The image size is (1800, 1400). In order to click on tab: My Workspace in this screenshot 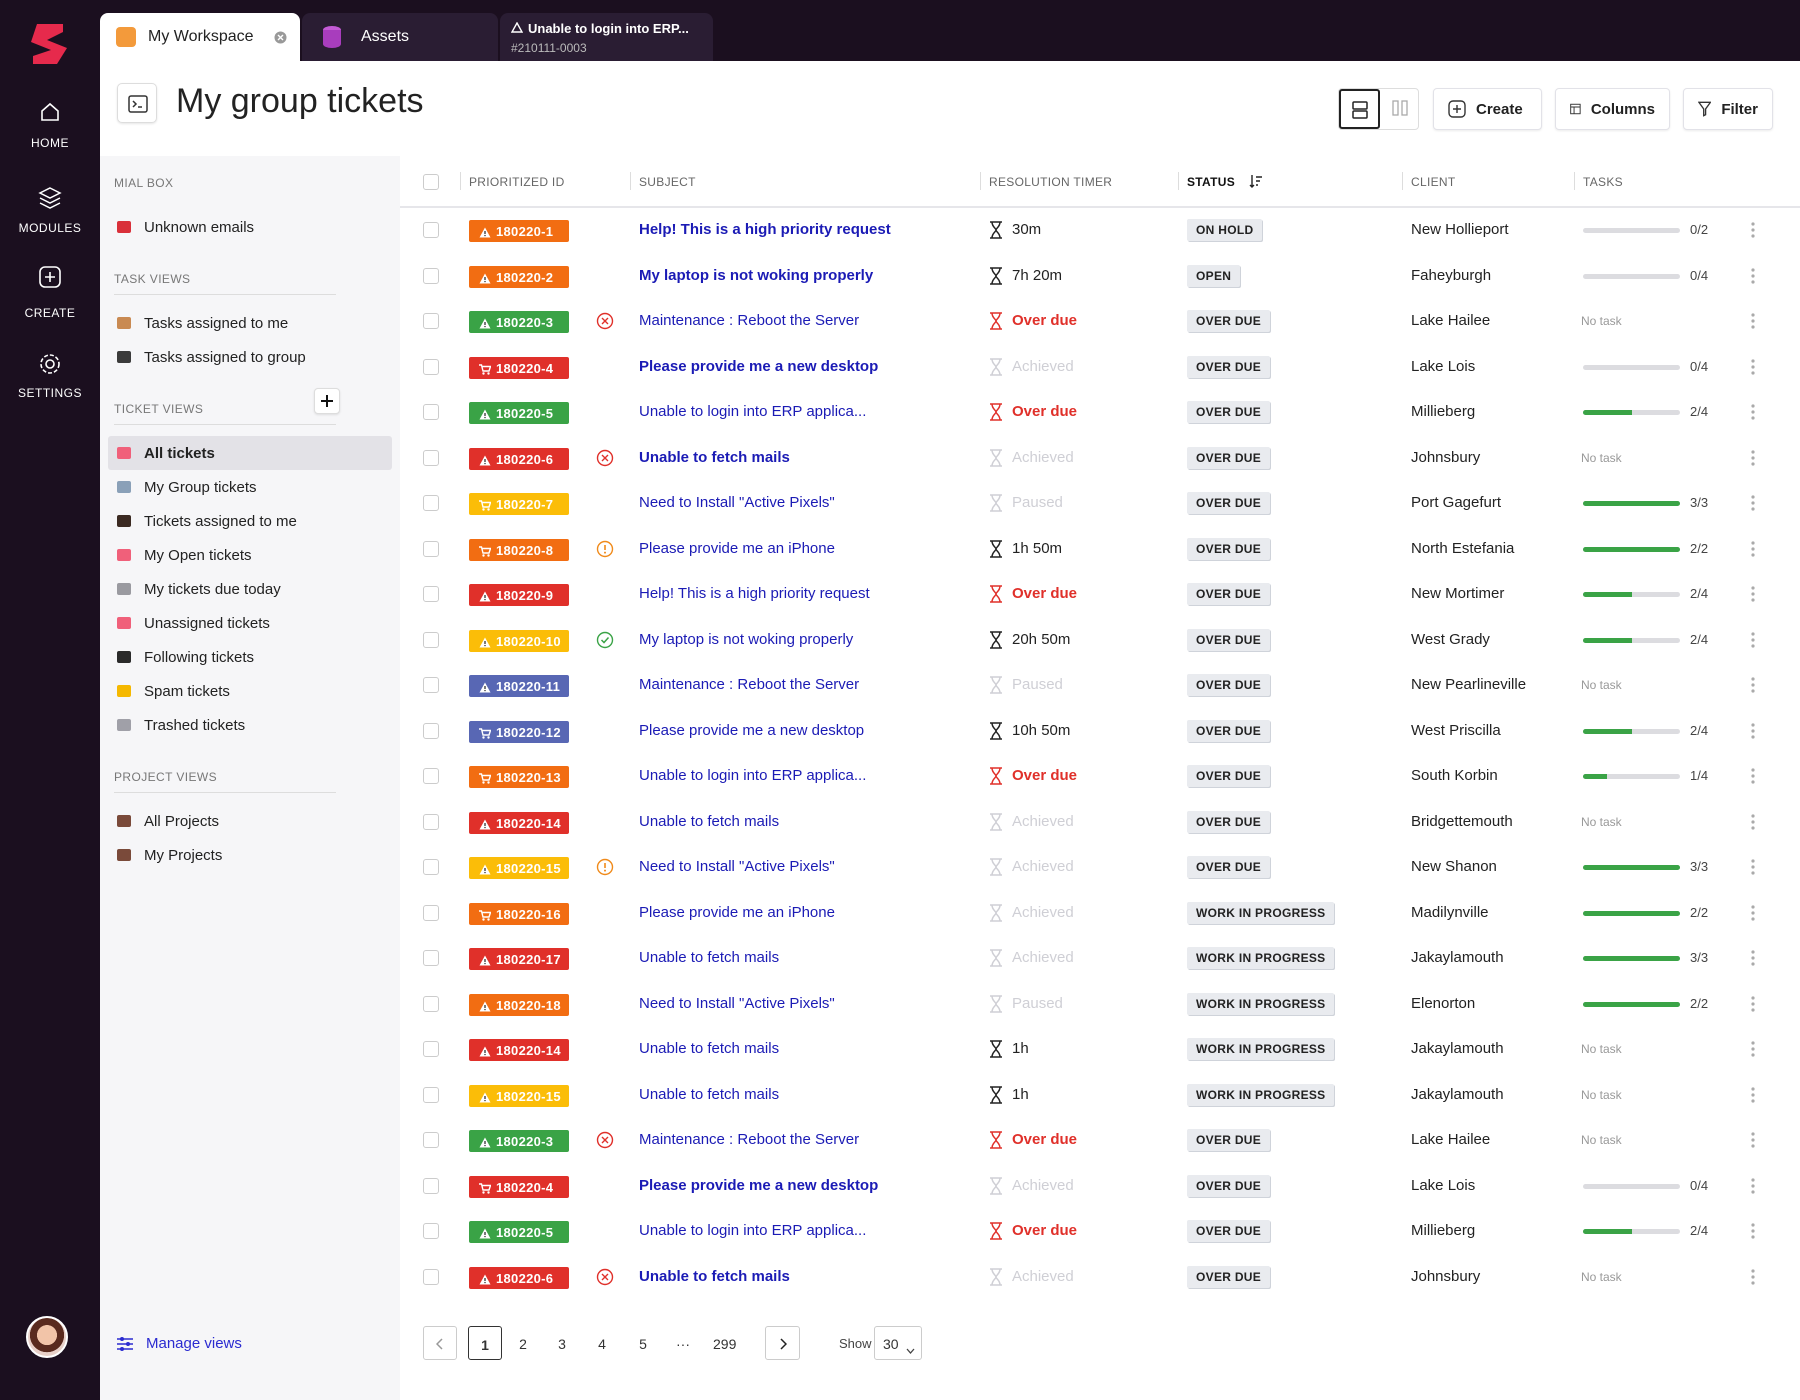, I will do `click(200, 37)`.